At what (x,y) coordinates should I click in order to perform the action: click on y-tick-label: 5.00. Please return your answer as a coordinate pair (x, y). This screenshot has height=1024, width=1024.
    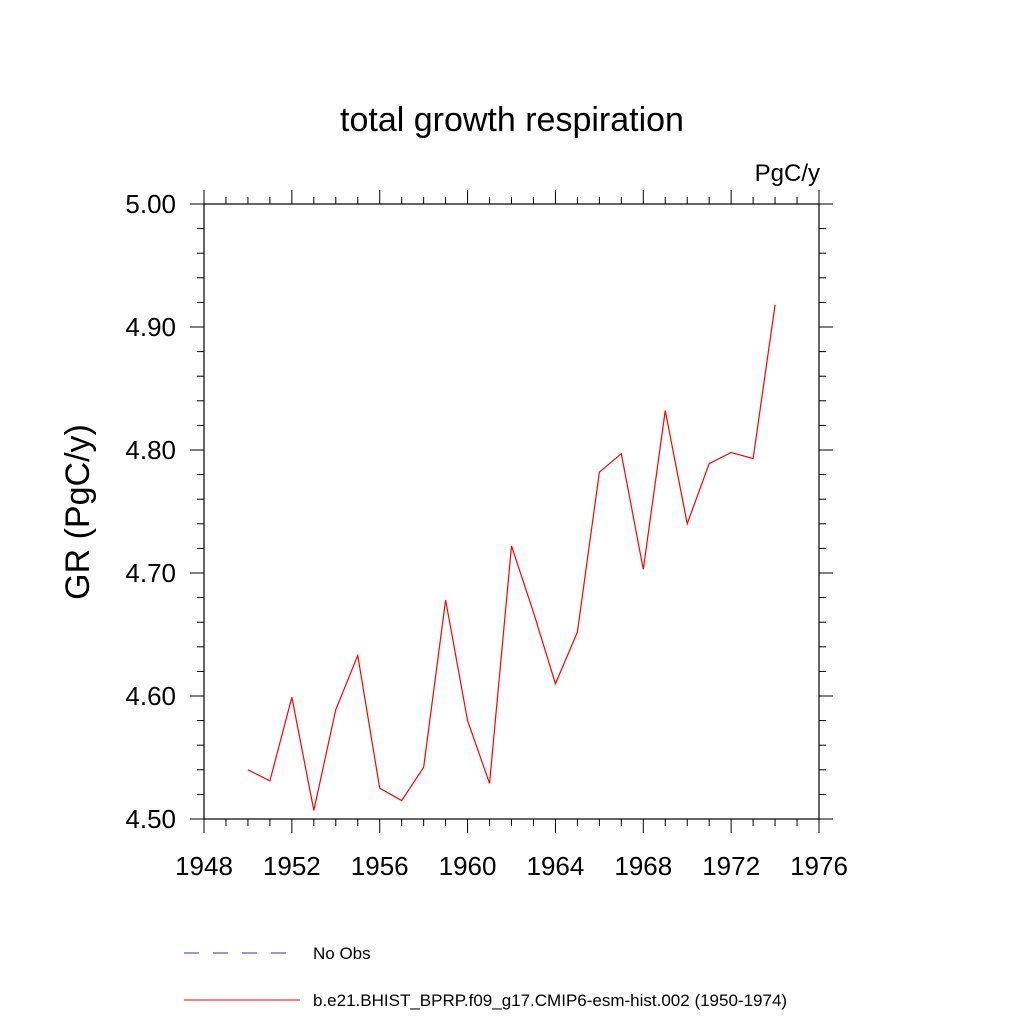
    Looking at the image, I should click on (150, 204).